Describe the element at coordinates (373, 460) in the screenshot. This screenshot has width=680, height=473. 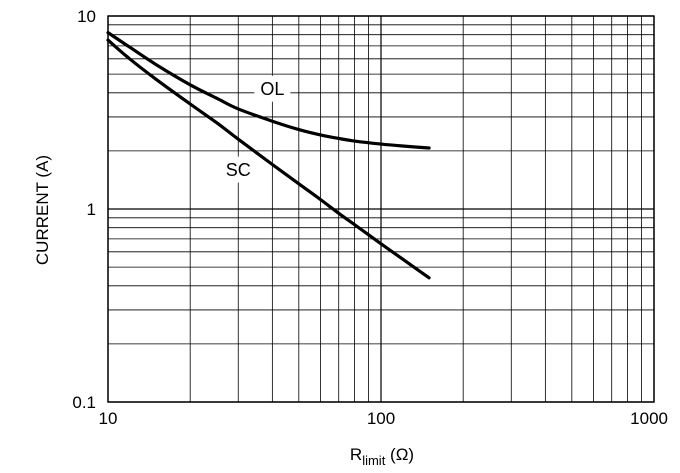
I see `x-axis-label-sub: limit` at that location.